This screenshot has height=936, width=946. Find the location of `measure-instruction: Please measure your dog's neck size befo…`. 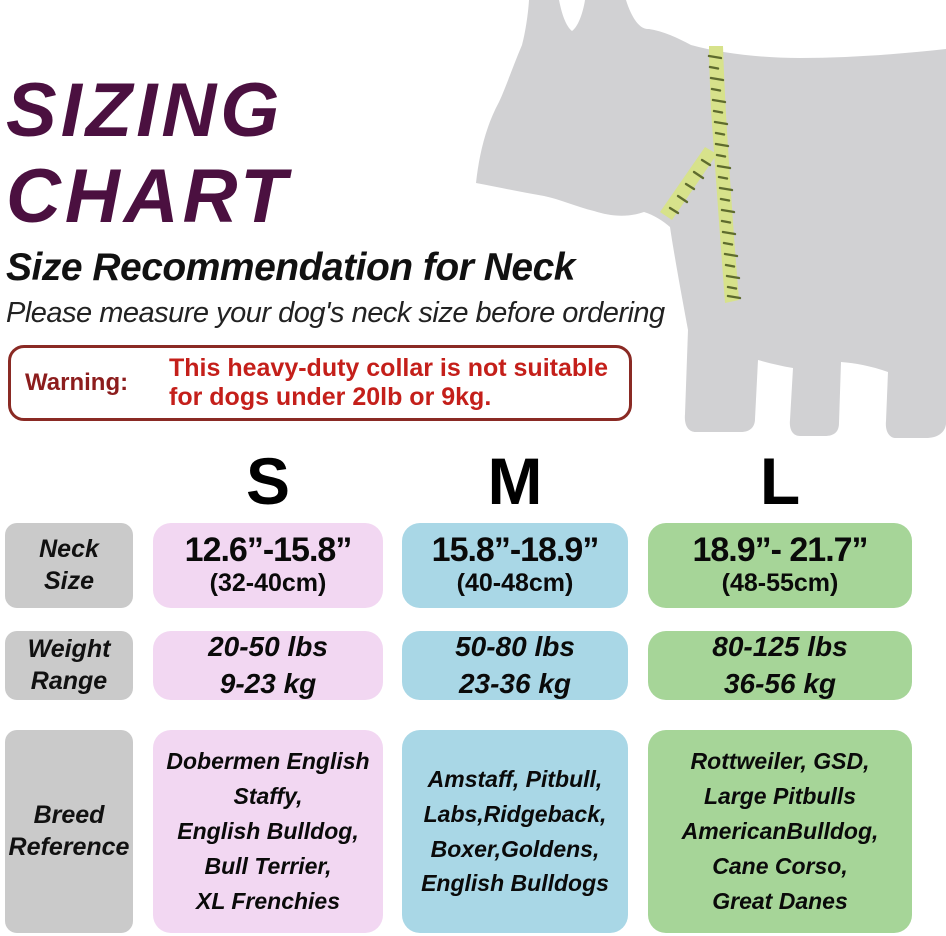

measure-instruction: Please measure your dog's neck size befo… is located at coordinates (335, 313).